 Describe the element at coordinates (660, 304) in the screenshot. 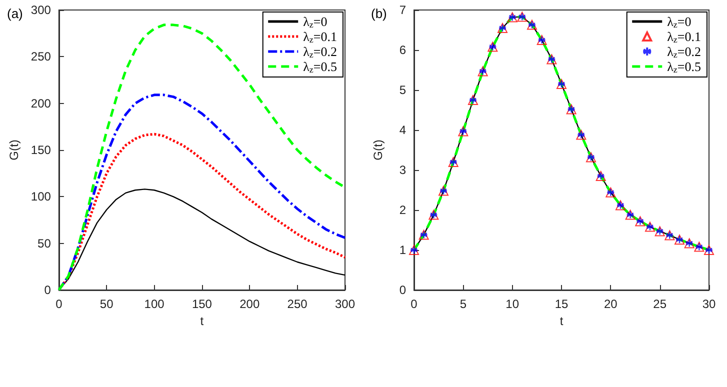

I see `x-tick-label: 25` at that location.